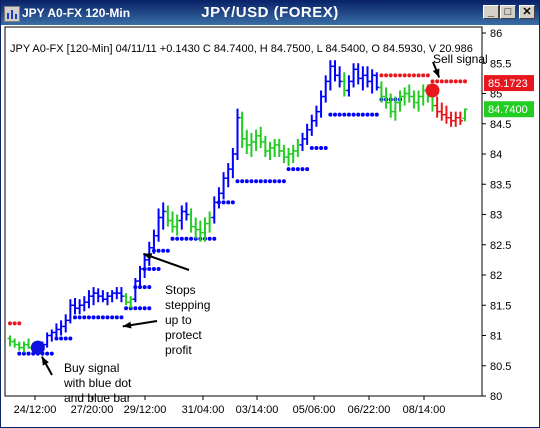 The width and height of the screenshot is (540, 428). Describe the element at coordinates (500, 185) in the screenshot. I see `y-tick-label: 83.5` at that location.